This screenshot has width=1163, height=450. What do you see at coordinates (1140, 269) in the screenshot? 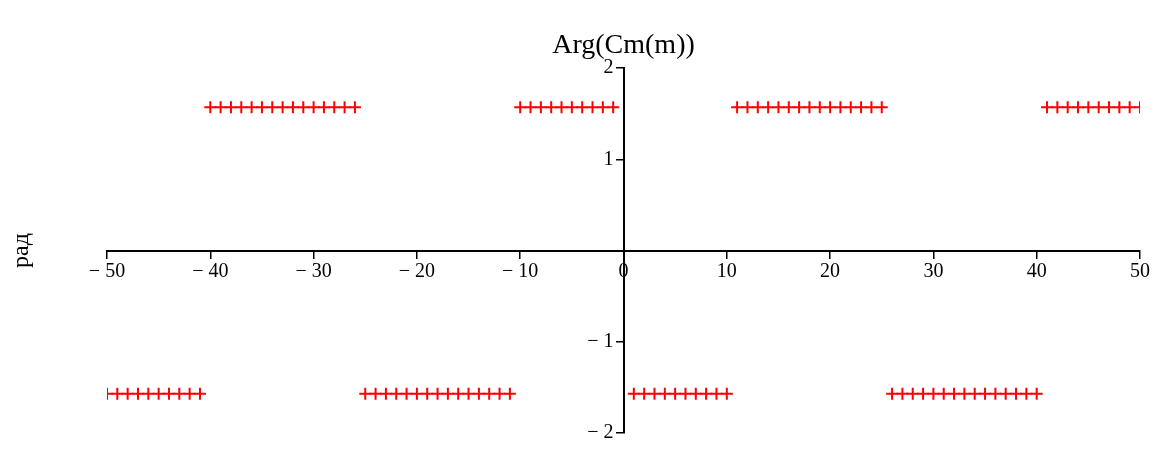
I see `x-tick-label: 50` at bounding box center [1140, 269].